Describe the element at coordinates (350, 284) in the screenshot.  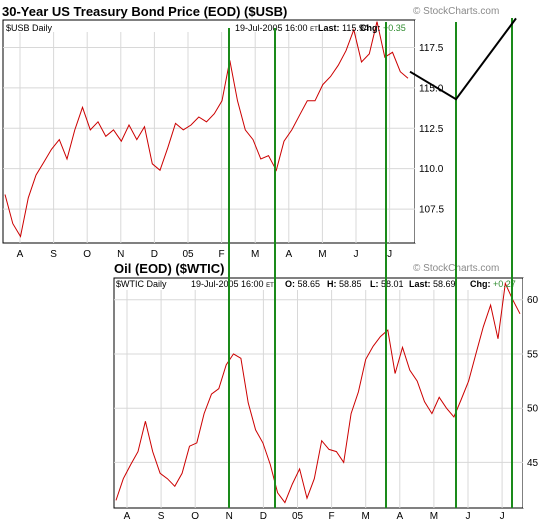
I see `oil-high-value: 58.85` at that location.